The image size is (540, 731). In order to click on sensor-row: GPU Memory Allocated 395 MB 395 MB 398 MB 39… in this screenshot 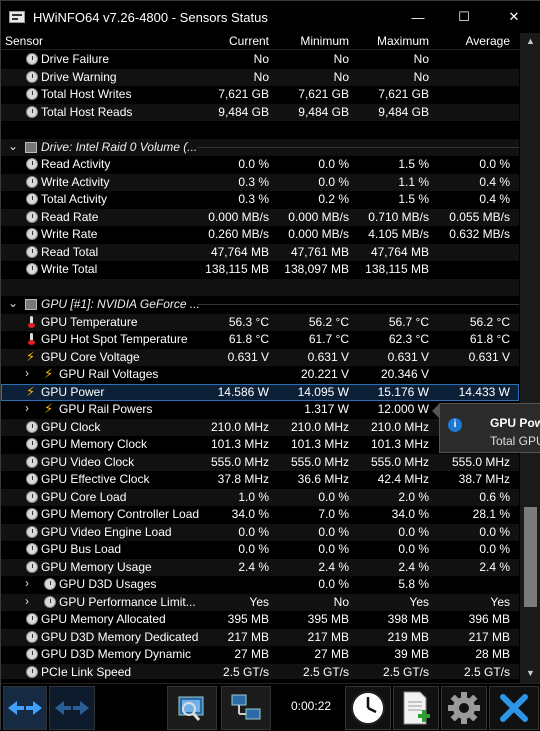, I will do `click(260, 620)`.